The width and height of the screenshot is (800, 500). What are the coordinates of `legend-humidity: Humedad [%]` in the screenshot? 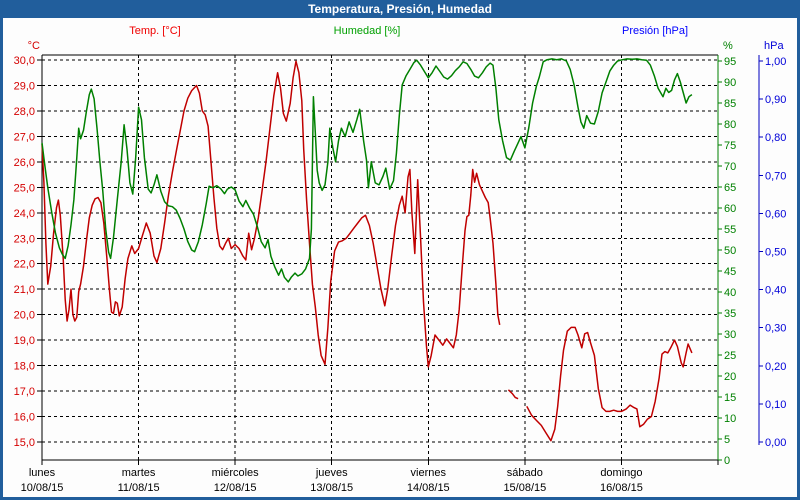 It's located at (367, 31).